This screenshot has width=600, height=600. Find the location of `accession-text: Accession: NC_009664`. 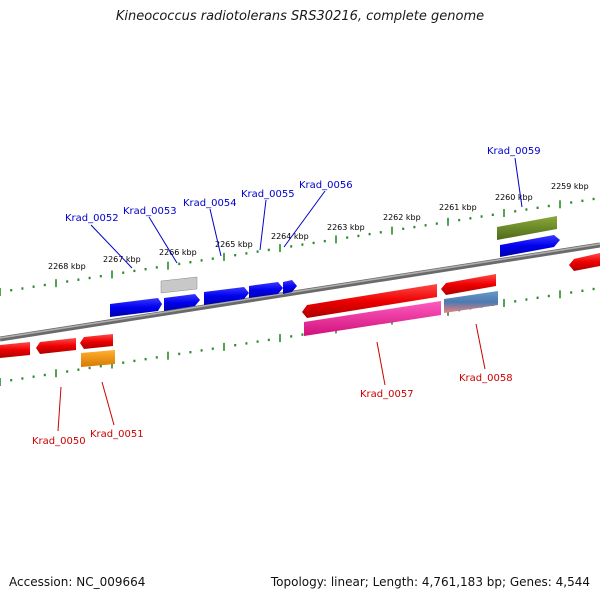

accession-text: Accession: NC_009664 is located at coordinates (77, 582).